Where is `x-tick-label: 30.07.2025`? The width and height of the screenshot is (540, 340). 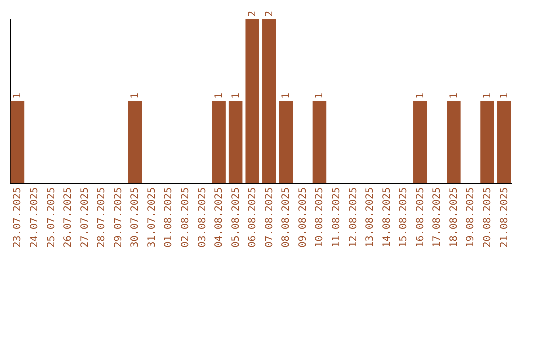
x-tick-label: 30.07.2025 is located at coordinates (136, 218).